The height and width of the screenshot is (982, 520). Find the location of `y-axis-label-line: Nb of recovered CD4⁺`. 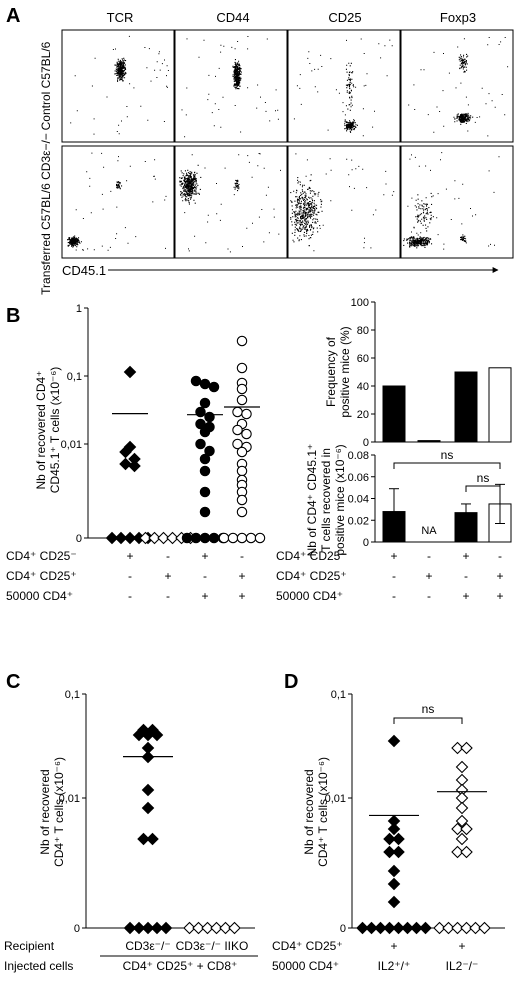

y-axis-label-line: Nb of recovered CD4⁺ is located at coordinates (41, 429).